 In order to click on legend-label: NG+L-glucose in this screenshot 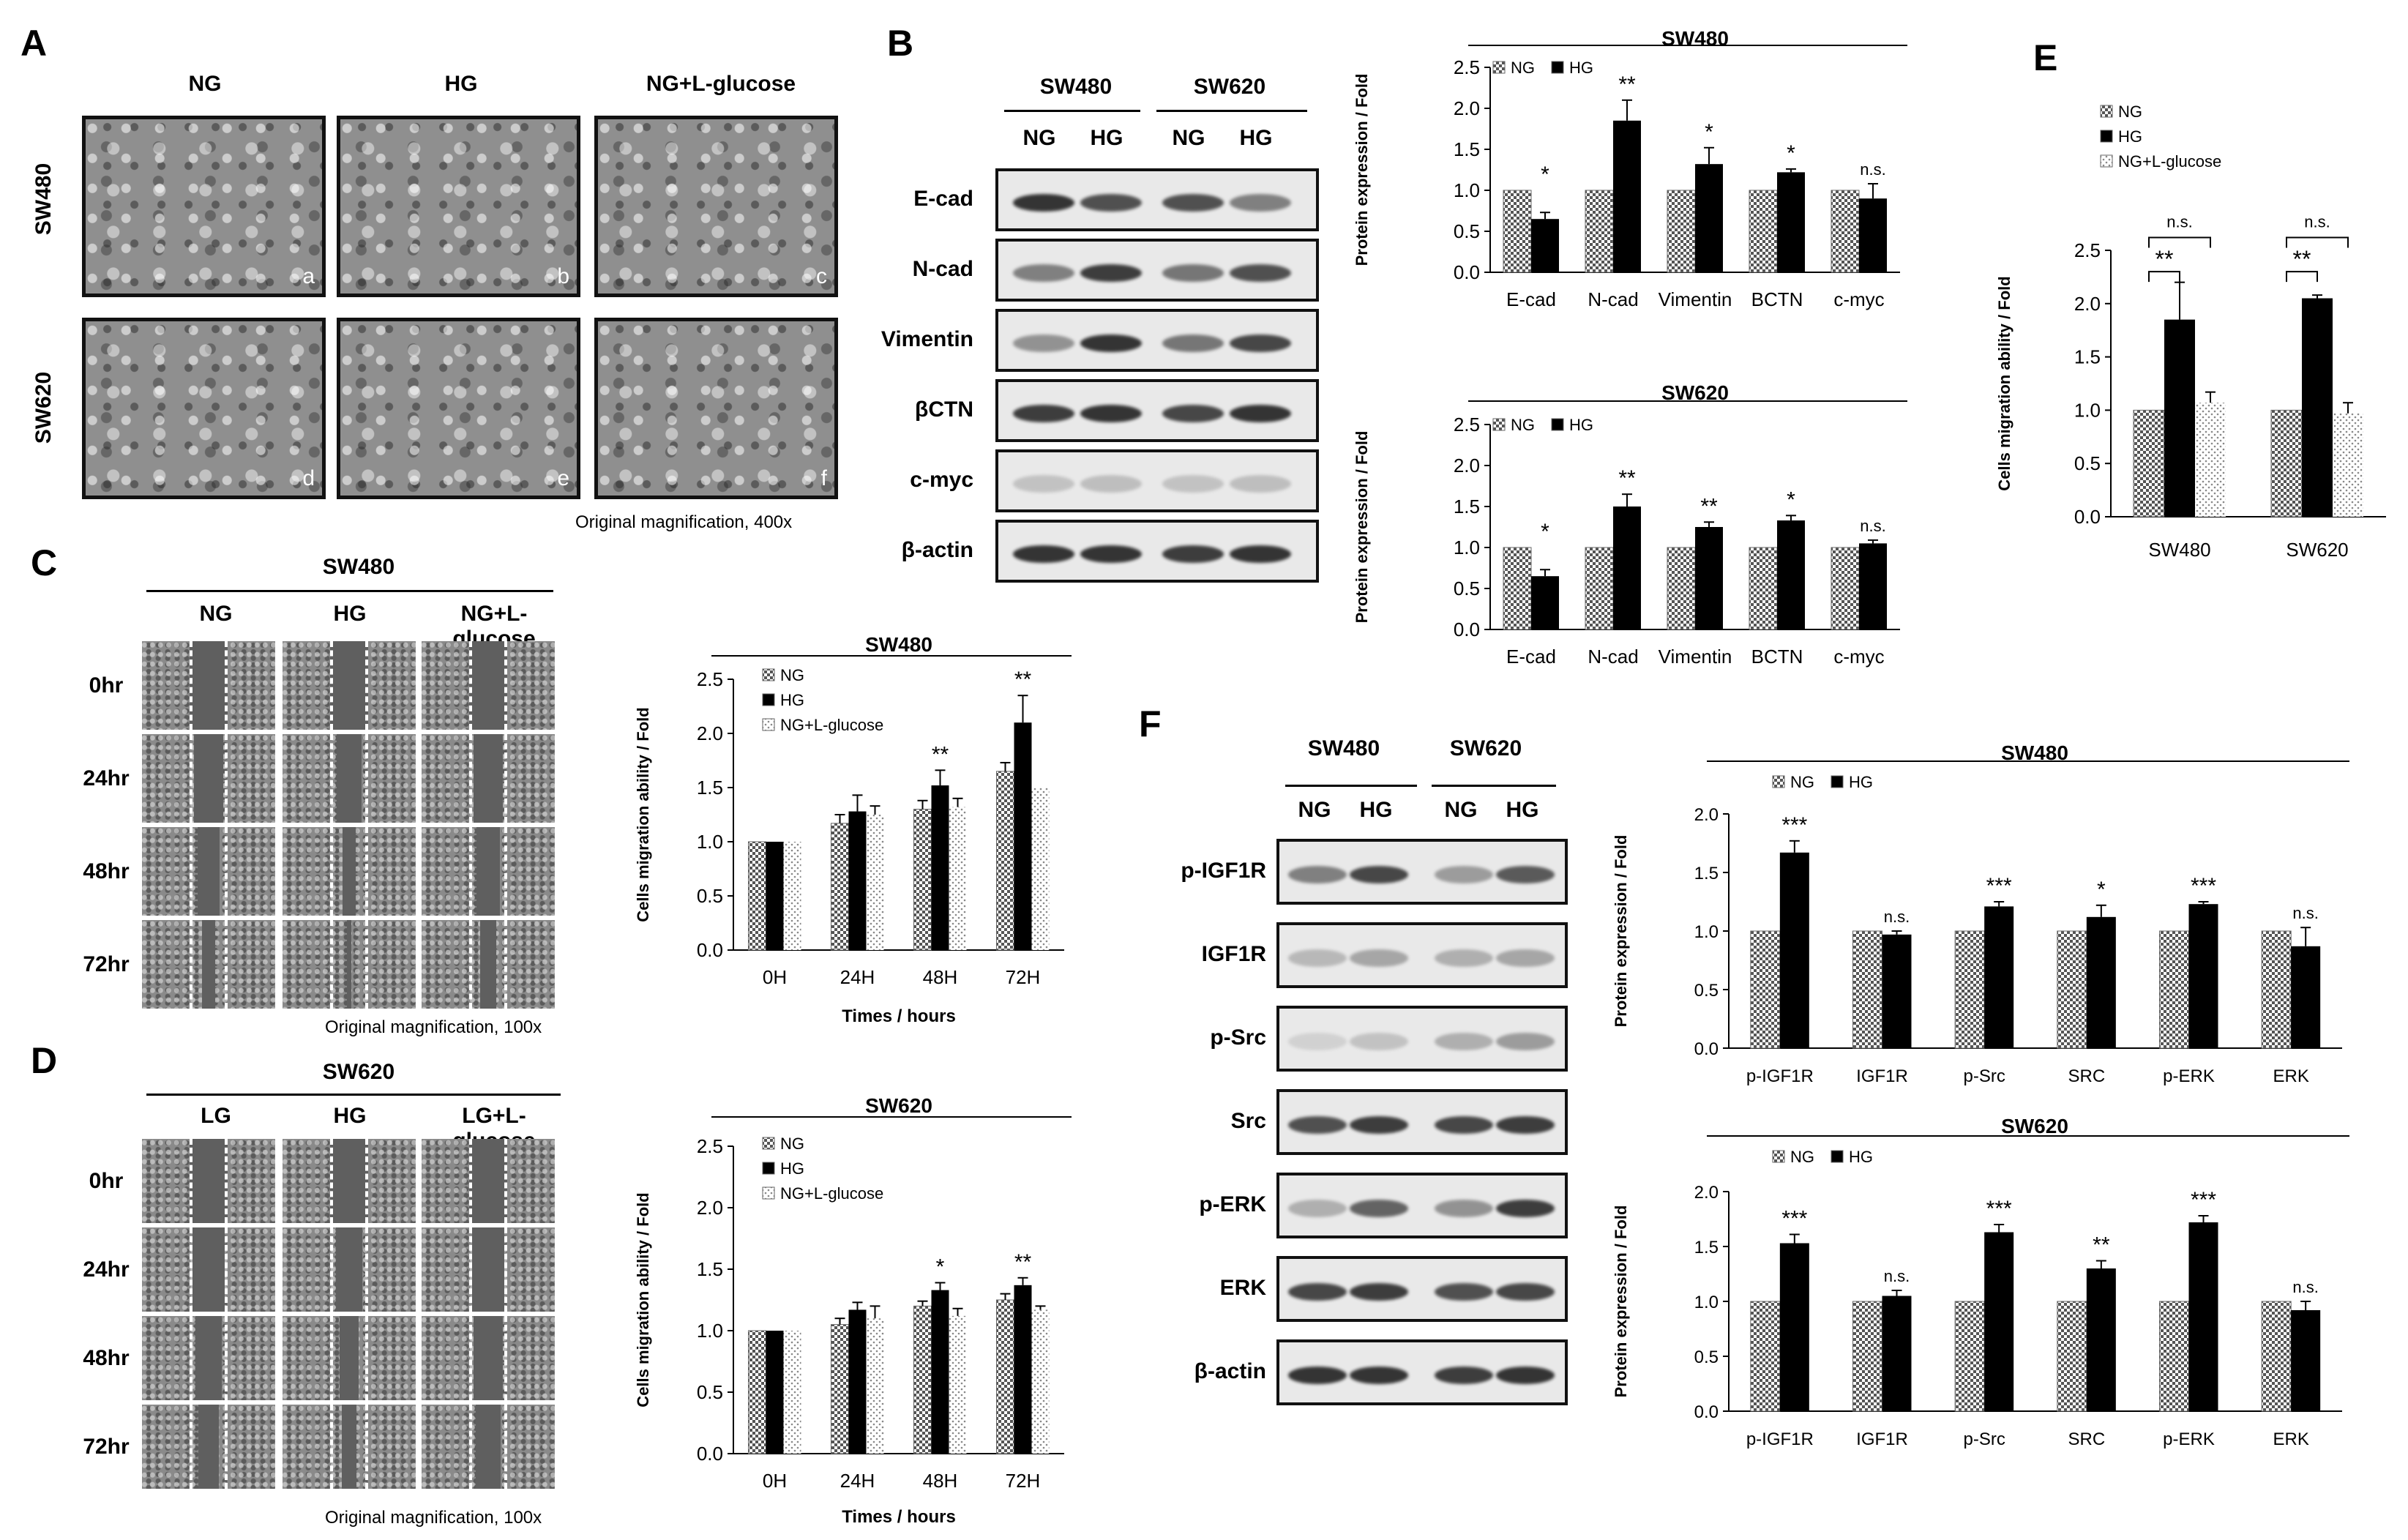, I will do `click(2169, 161)`.